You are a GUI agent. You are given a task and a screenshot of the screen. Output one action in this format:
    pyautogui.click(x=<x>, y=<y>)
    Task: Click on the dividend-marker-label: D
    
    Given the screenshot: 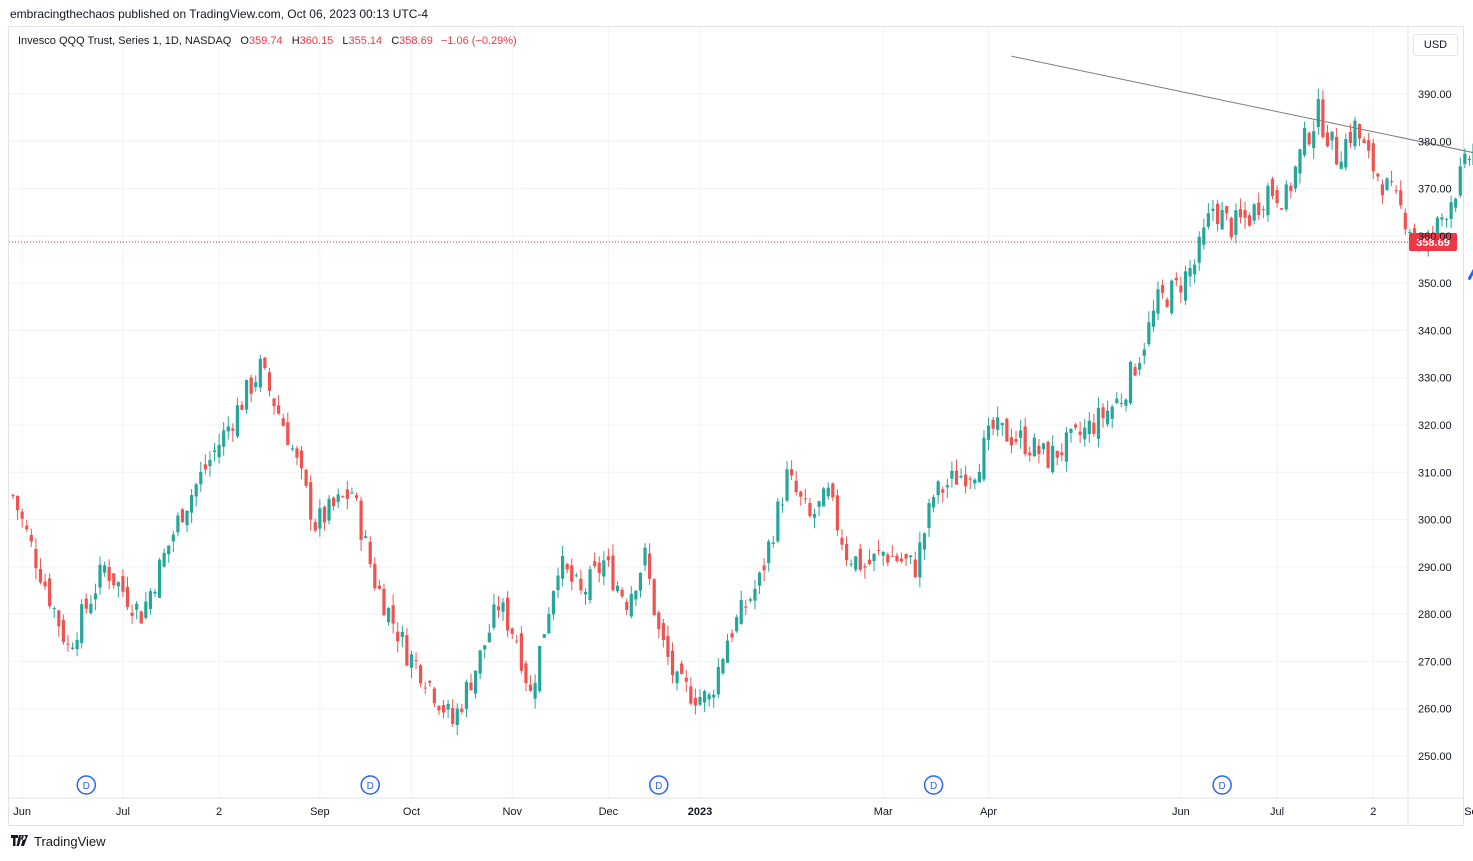 What is the action you would take?
    pyautogui.click(x=86, y=786)
    